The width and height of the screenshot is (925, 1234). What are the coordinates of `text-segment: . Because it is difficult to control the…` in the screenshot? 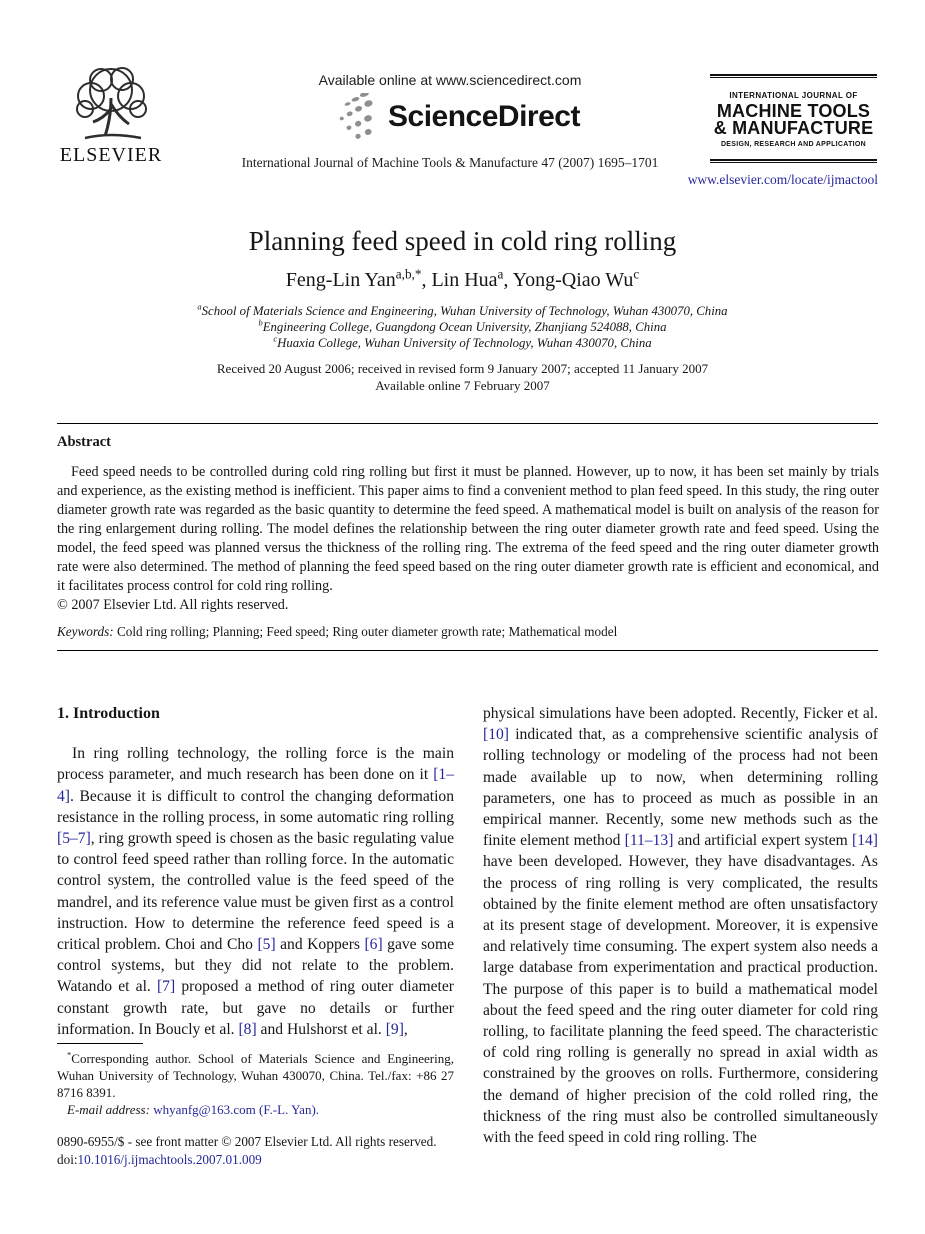 It's located at (255, 806).